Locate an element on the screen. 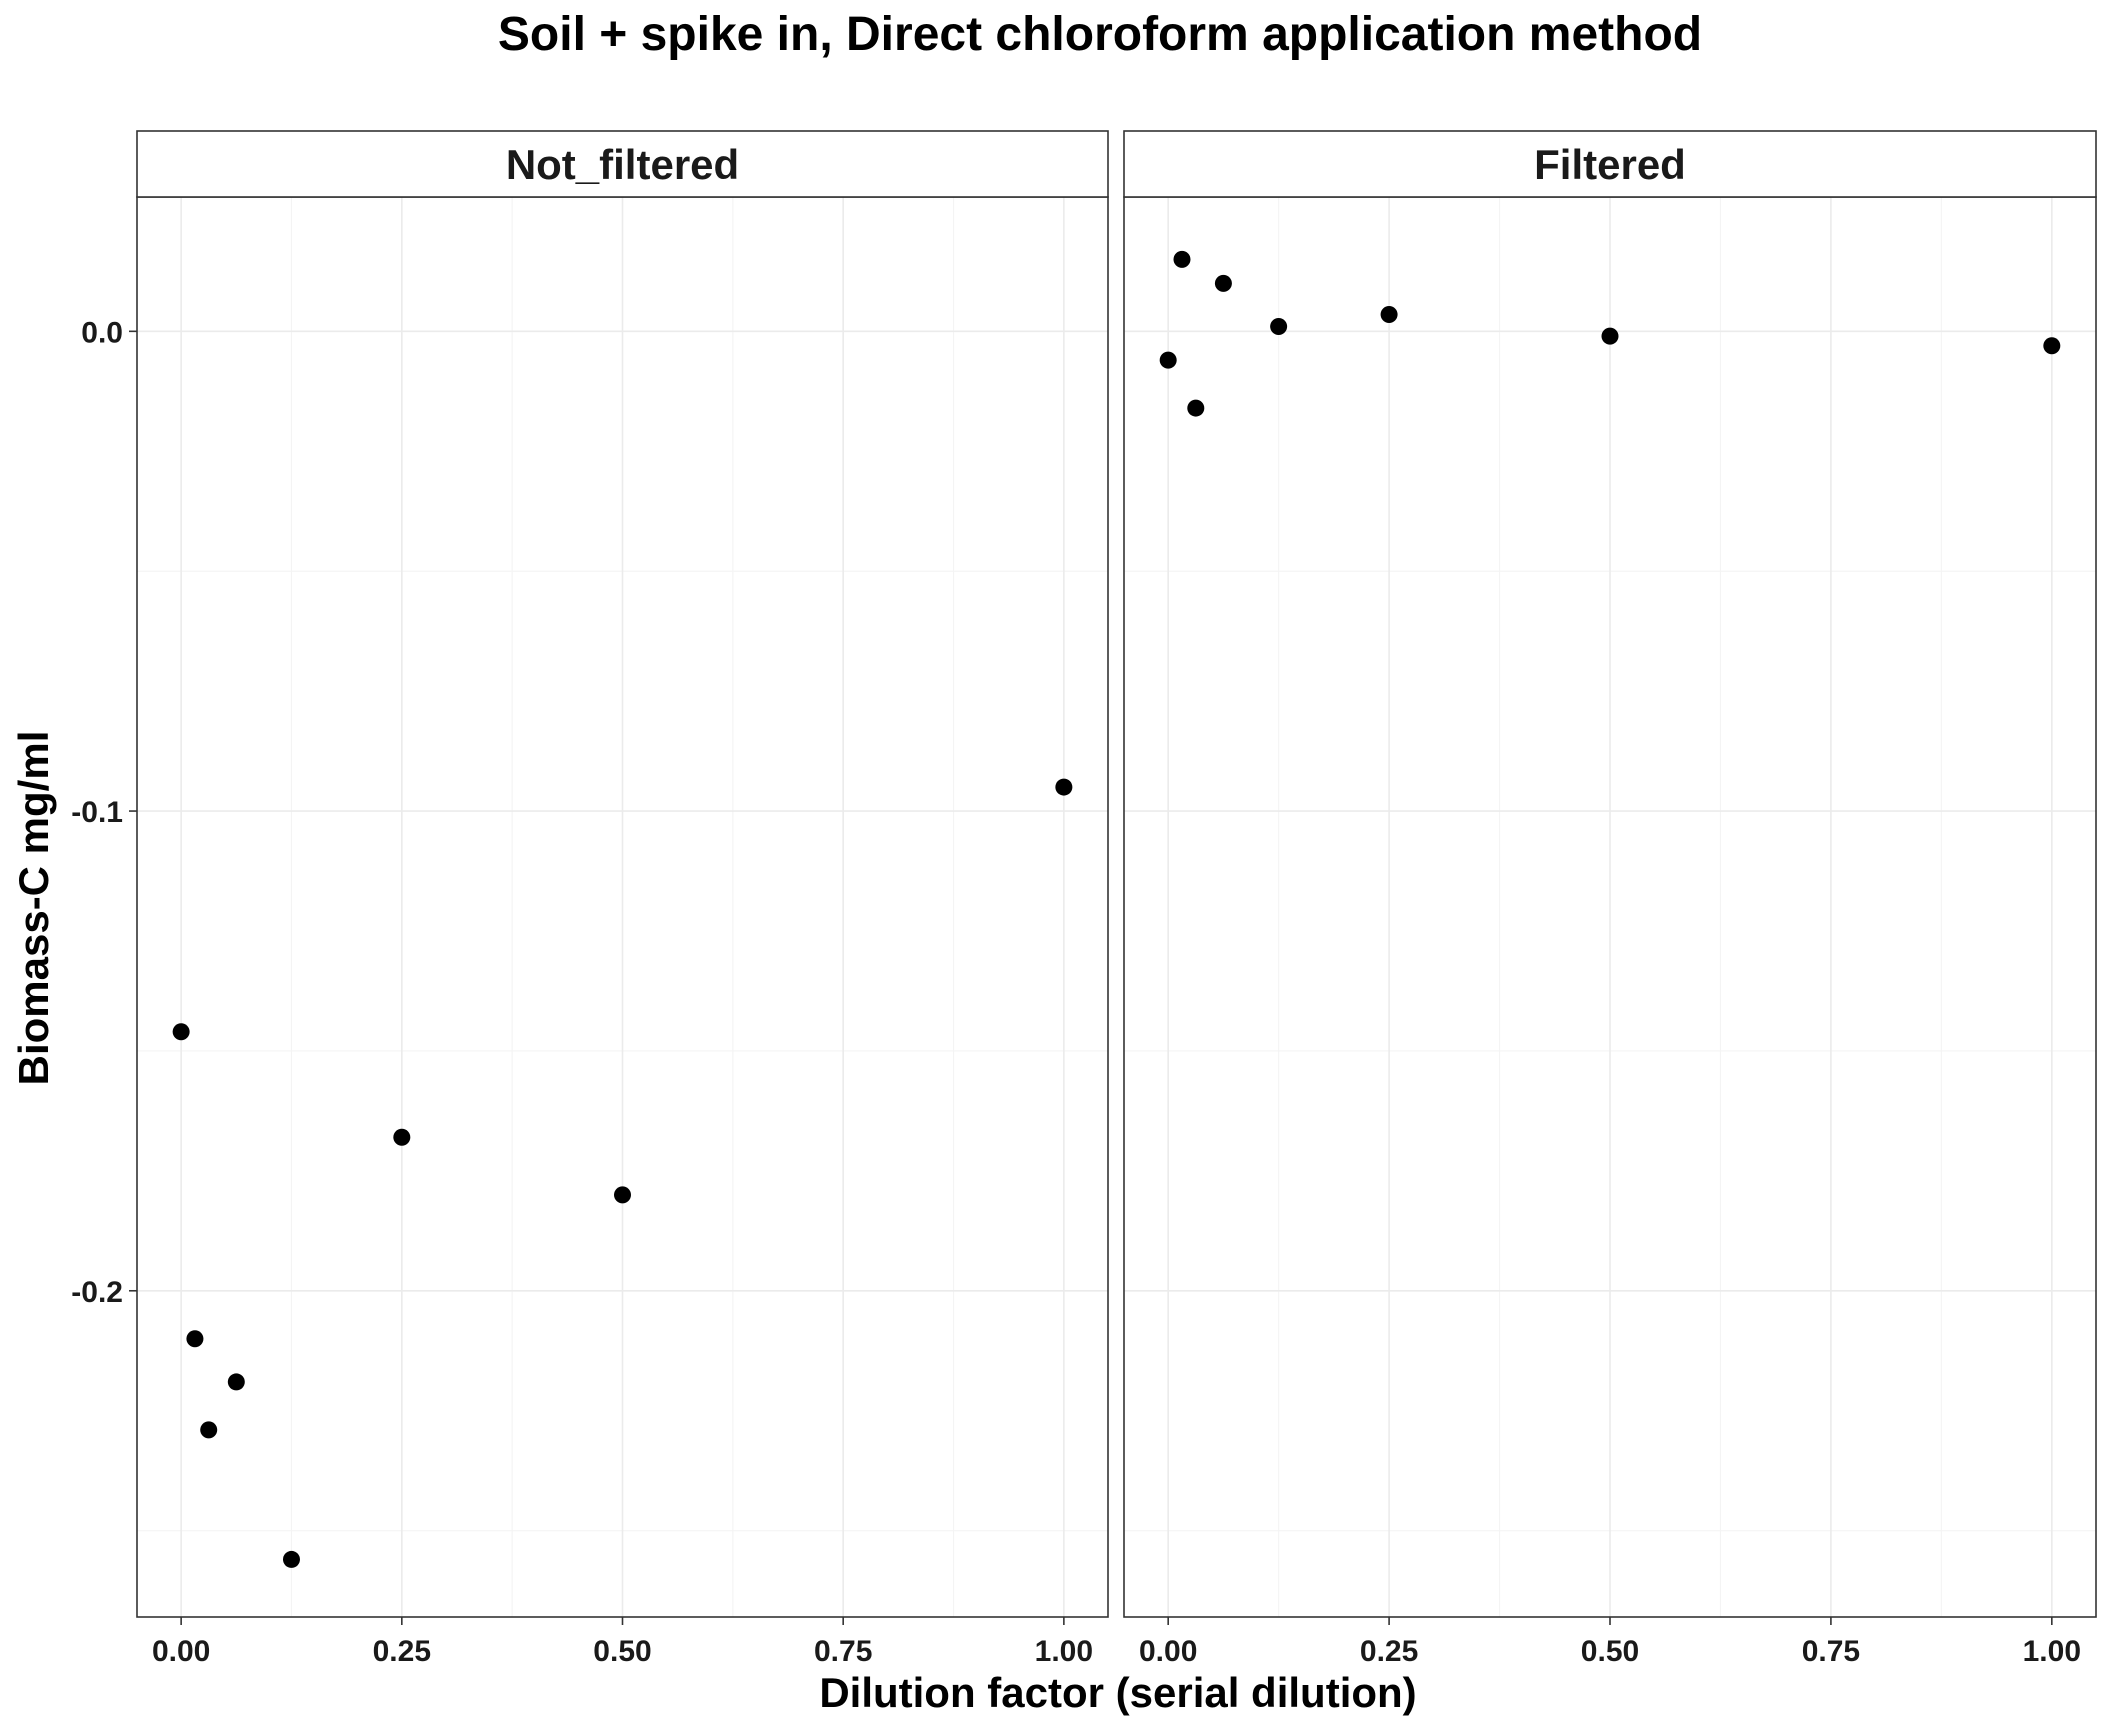 This screenshot has width=2112, height=1728. y-tick-label: -0.1 is located at coordinates (97, 812).